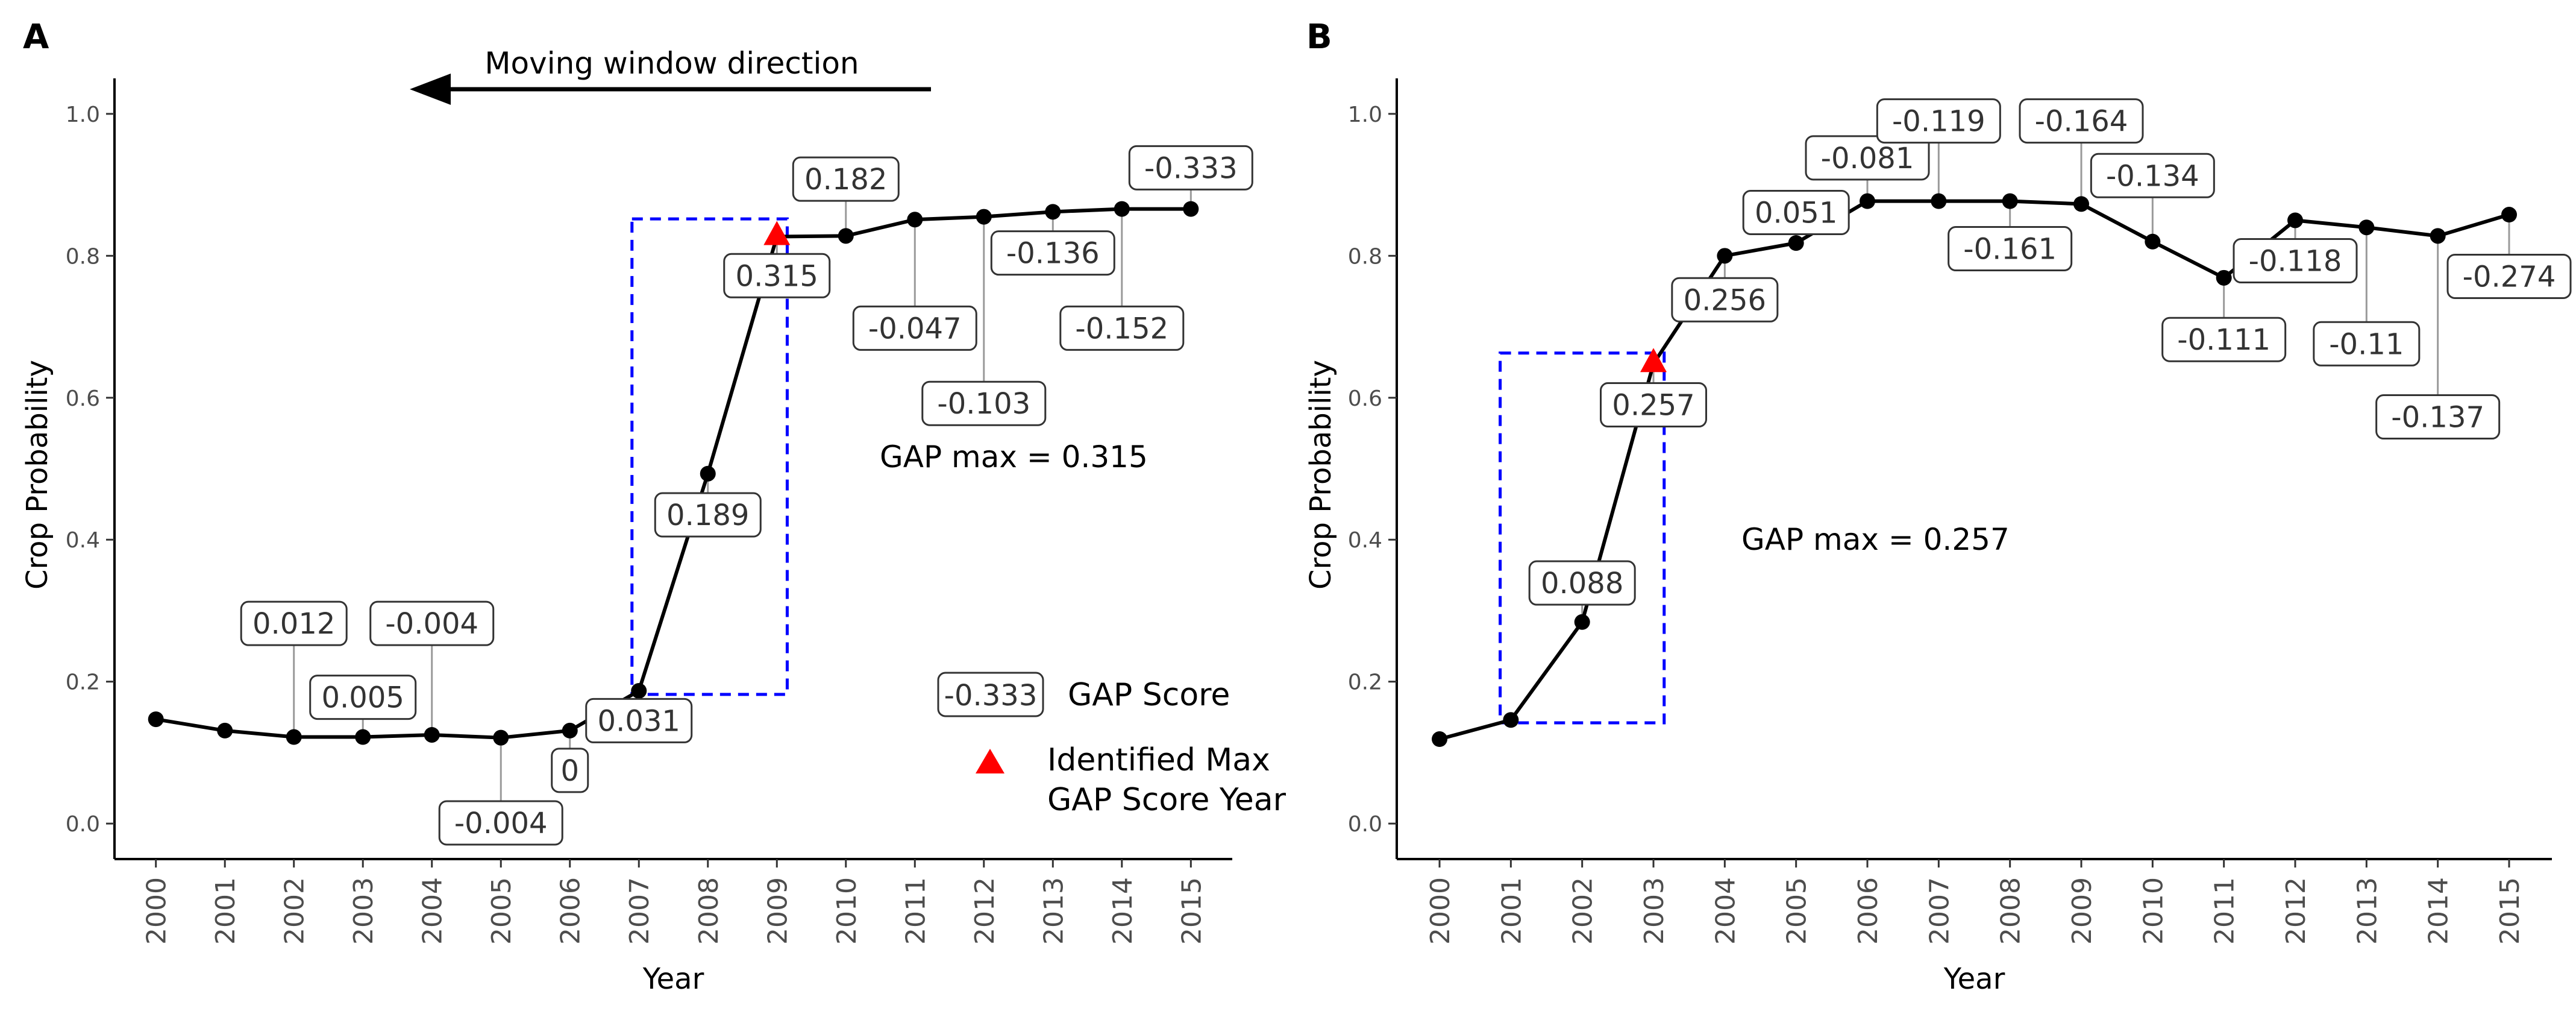  I want to click on legend-max-triangle-icon, so click(990, 761).